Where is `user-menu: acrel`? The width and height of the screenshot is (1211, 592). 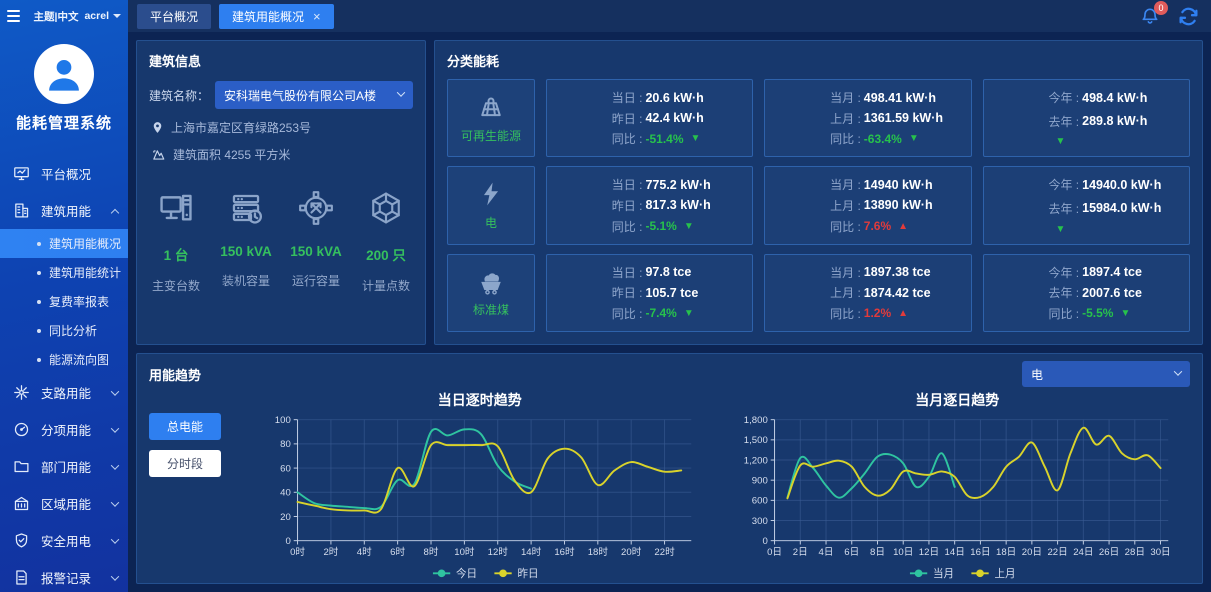
user-menu: acrel is located at coordinates (102, 16).